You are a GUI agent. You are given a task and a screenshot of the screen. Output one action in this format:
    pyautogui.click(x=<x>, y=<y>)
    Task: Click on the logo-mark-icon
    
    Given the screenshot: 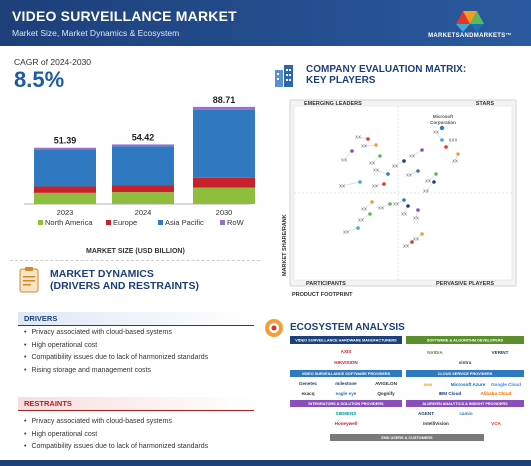 What is the action you would take?
    pyautogui.click(x=470, y=21)
    